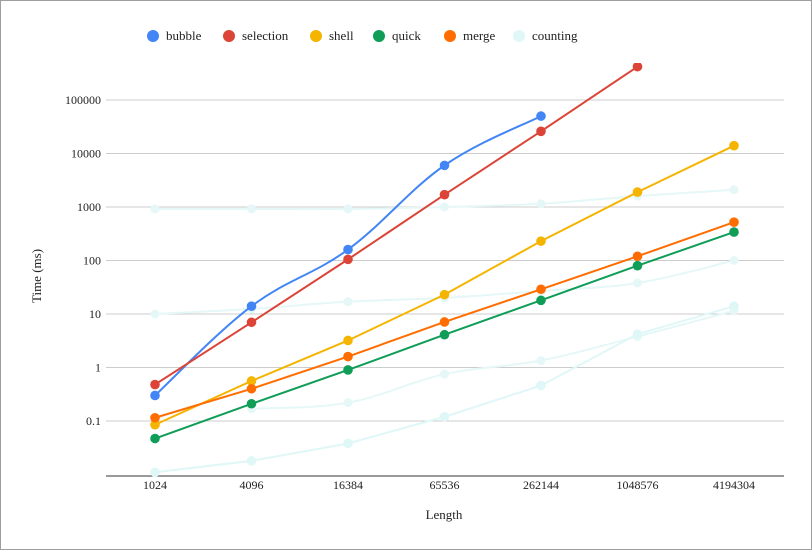  What do you see at coordinates (265, 35) in the screenshot?
I see `legend-label-selection: selection` at bounding box center [265, 35].